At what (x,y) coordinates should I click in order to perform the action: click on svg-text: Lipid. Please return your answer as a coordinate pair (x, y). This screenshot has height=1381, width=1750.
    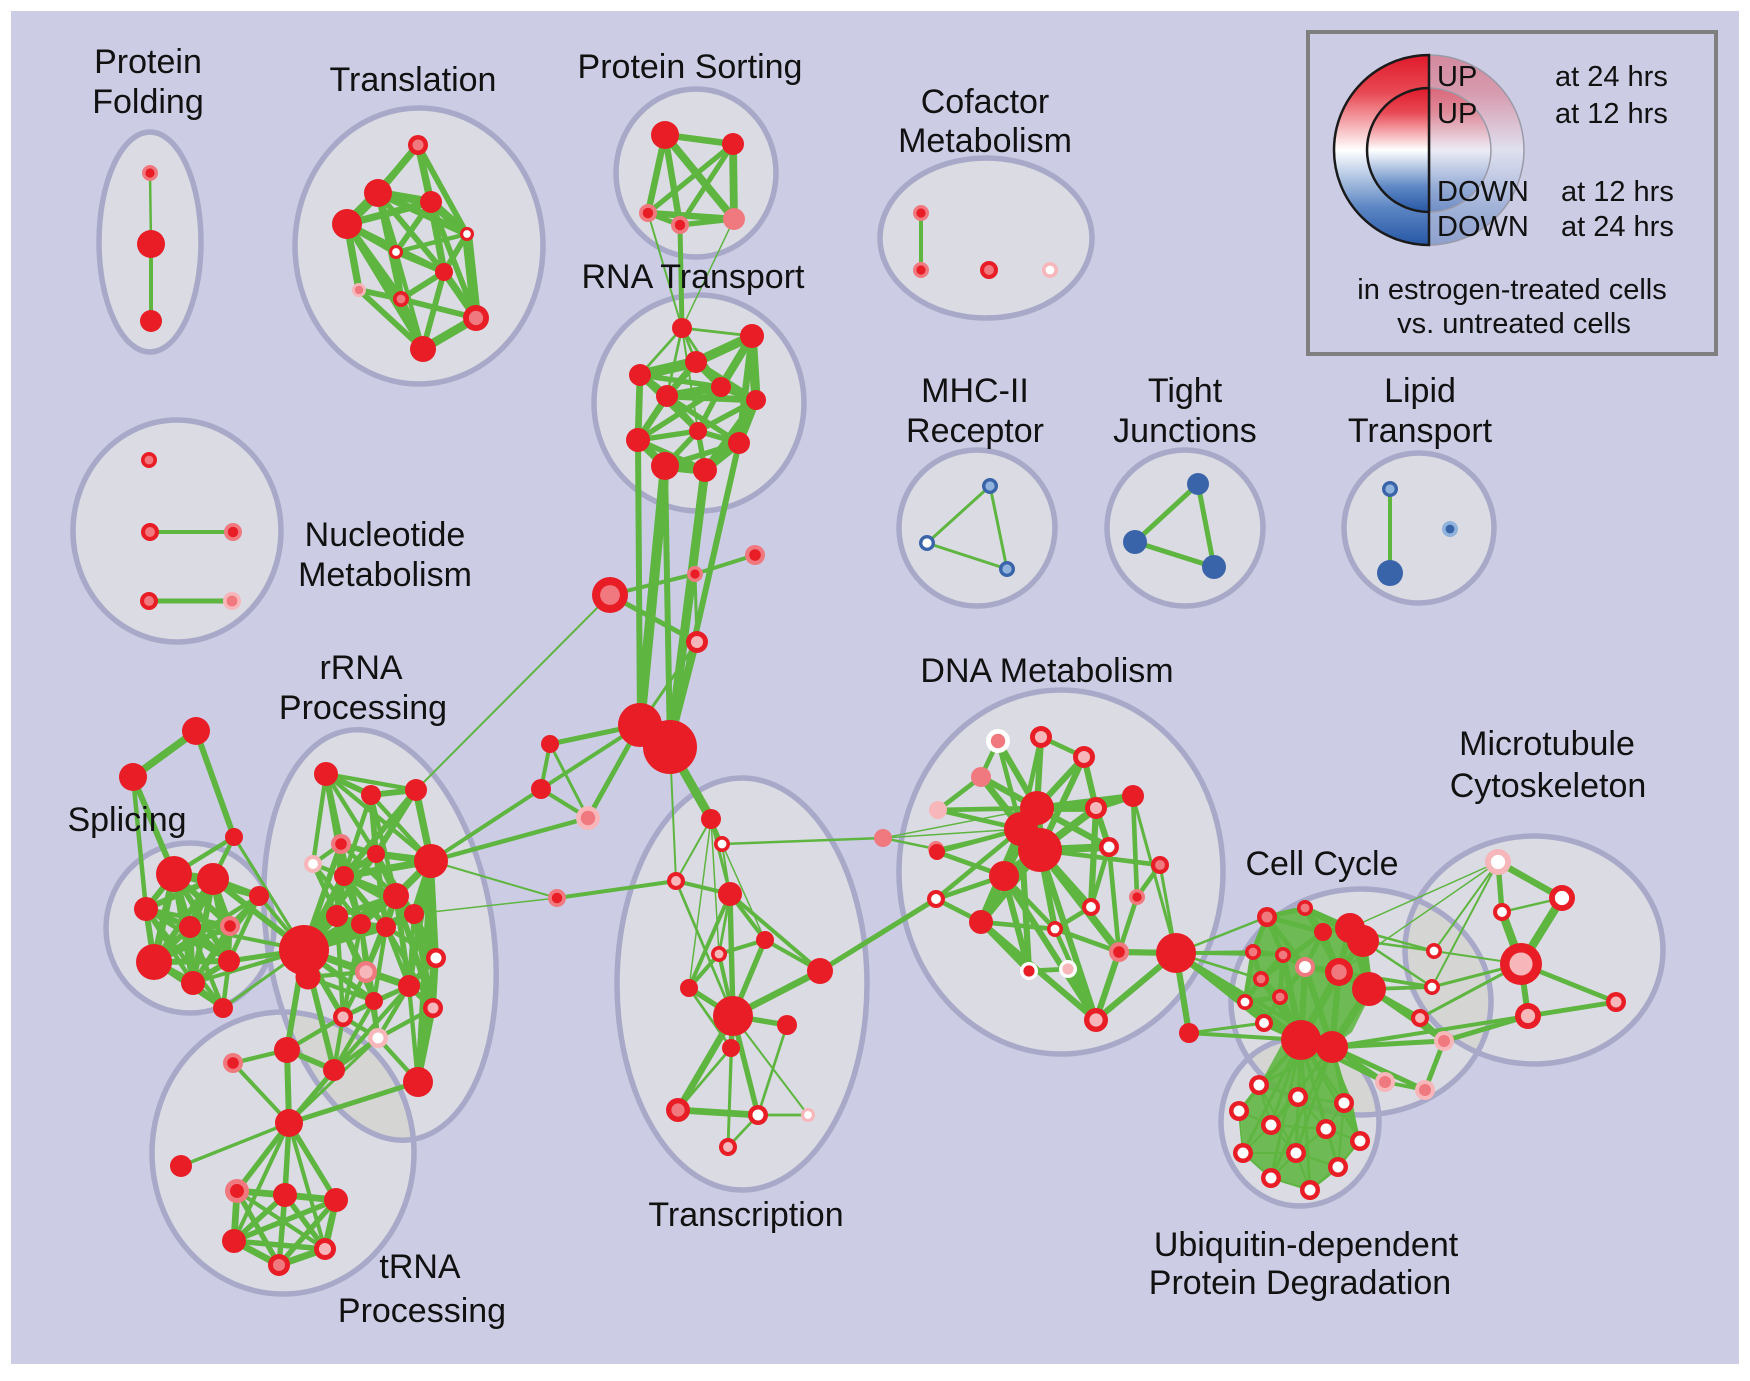
    Looking at the image, I should click on (1420, 391).